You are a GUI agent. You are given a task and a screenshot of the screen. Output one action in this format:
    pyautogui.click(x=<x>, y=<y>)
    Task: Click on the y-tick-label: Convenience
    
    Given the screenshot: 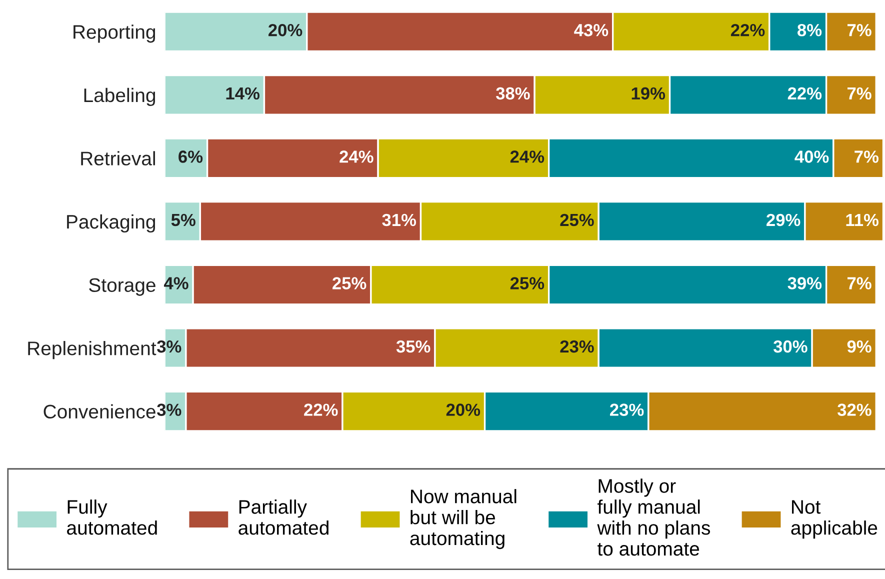 What is the action you would take?
    pyautogui.click(x=100, y=411)
    